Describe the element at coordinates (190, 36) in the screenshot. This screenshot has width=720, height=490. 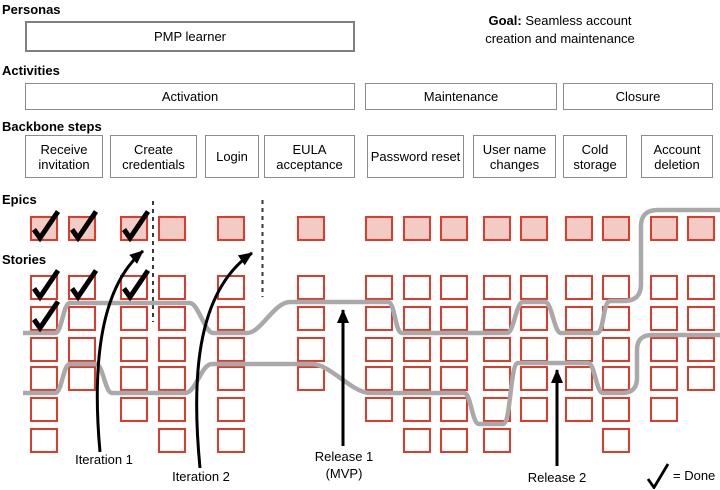
I see `persona-card: PMP learner` at that location.